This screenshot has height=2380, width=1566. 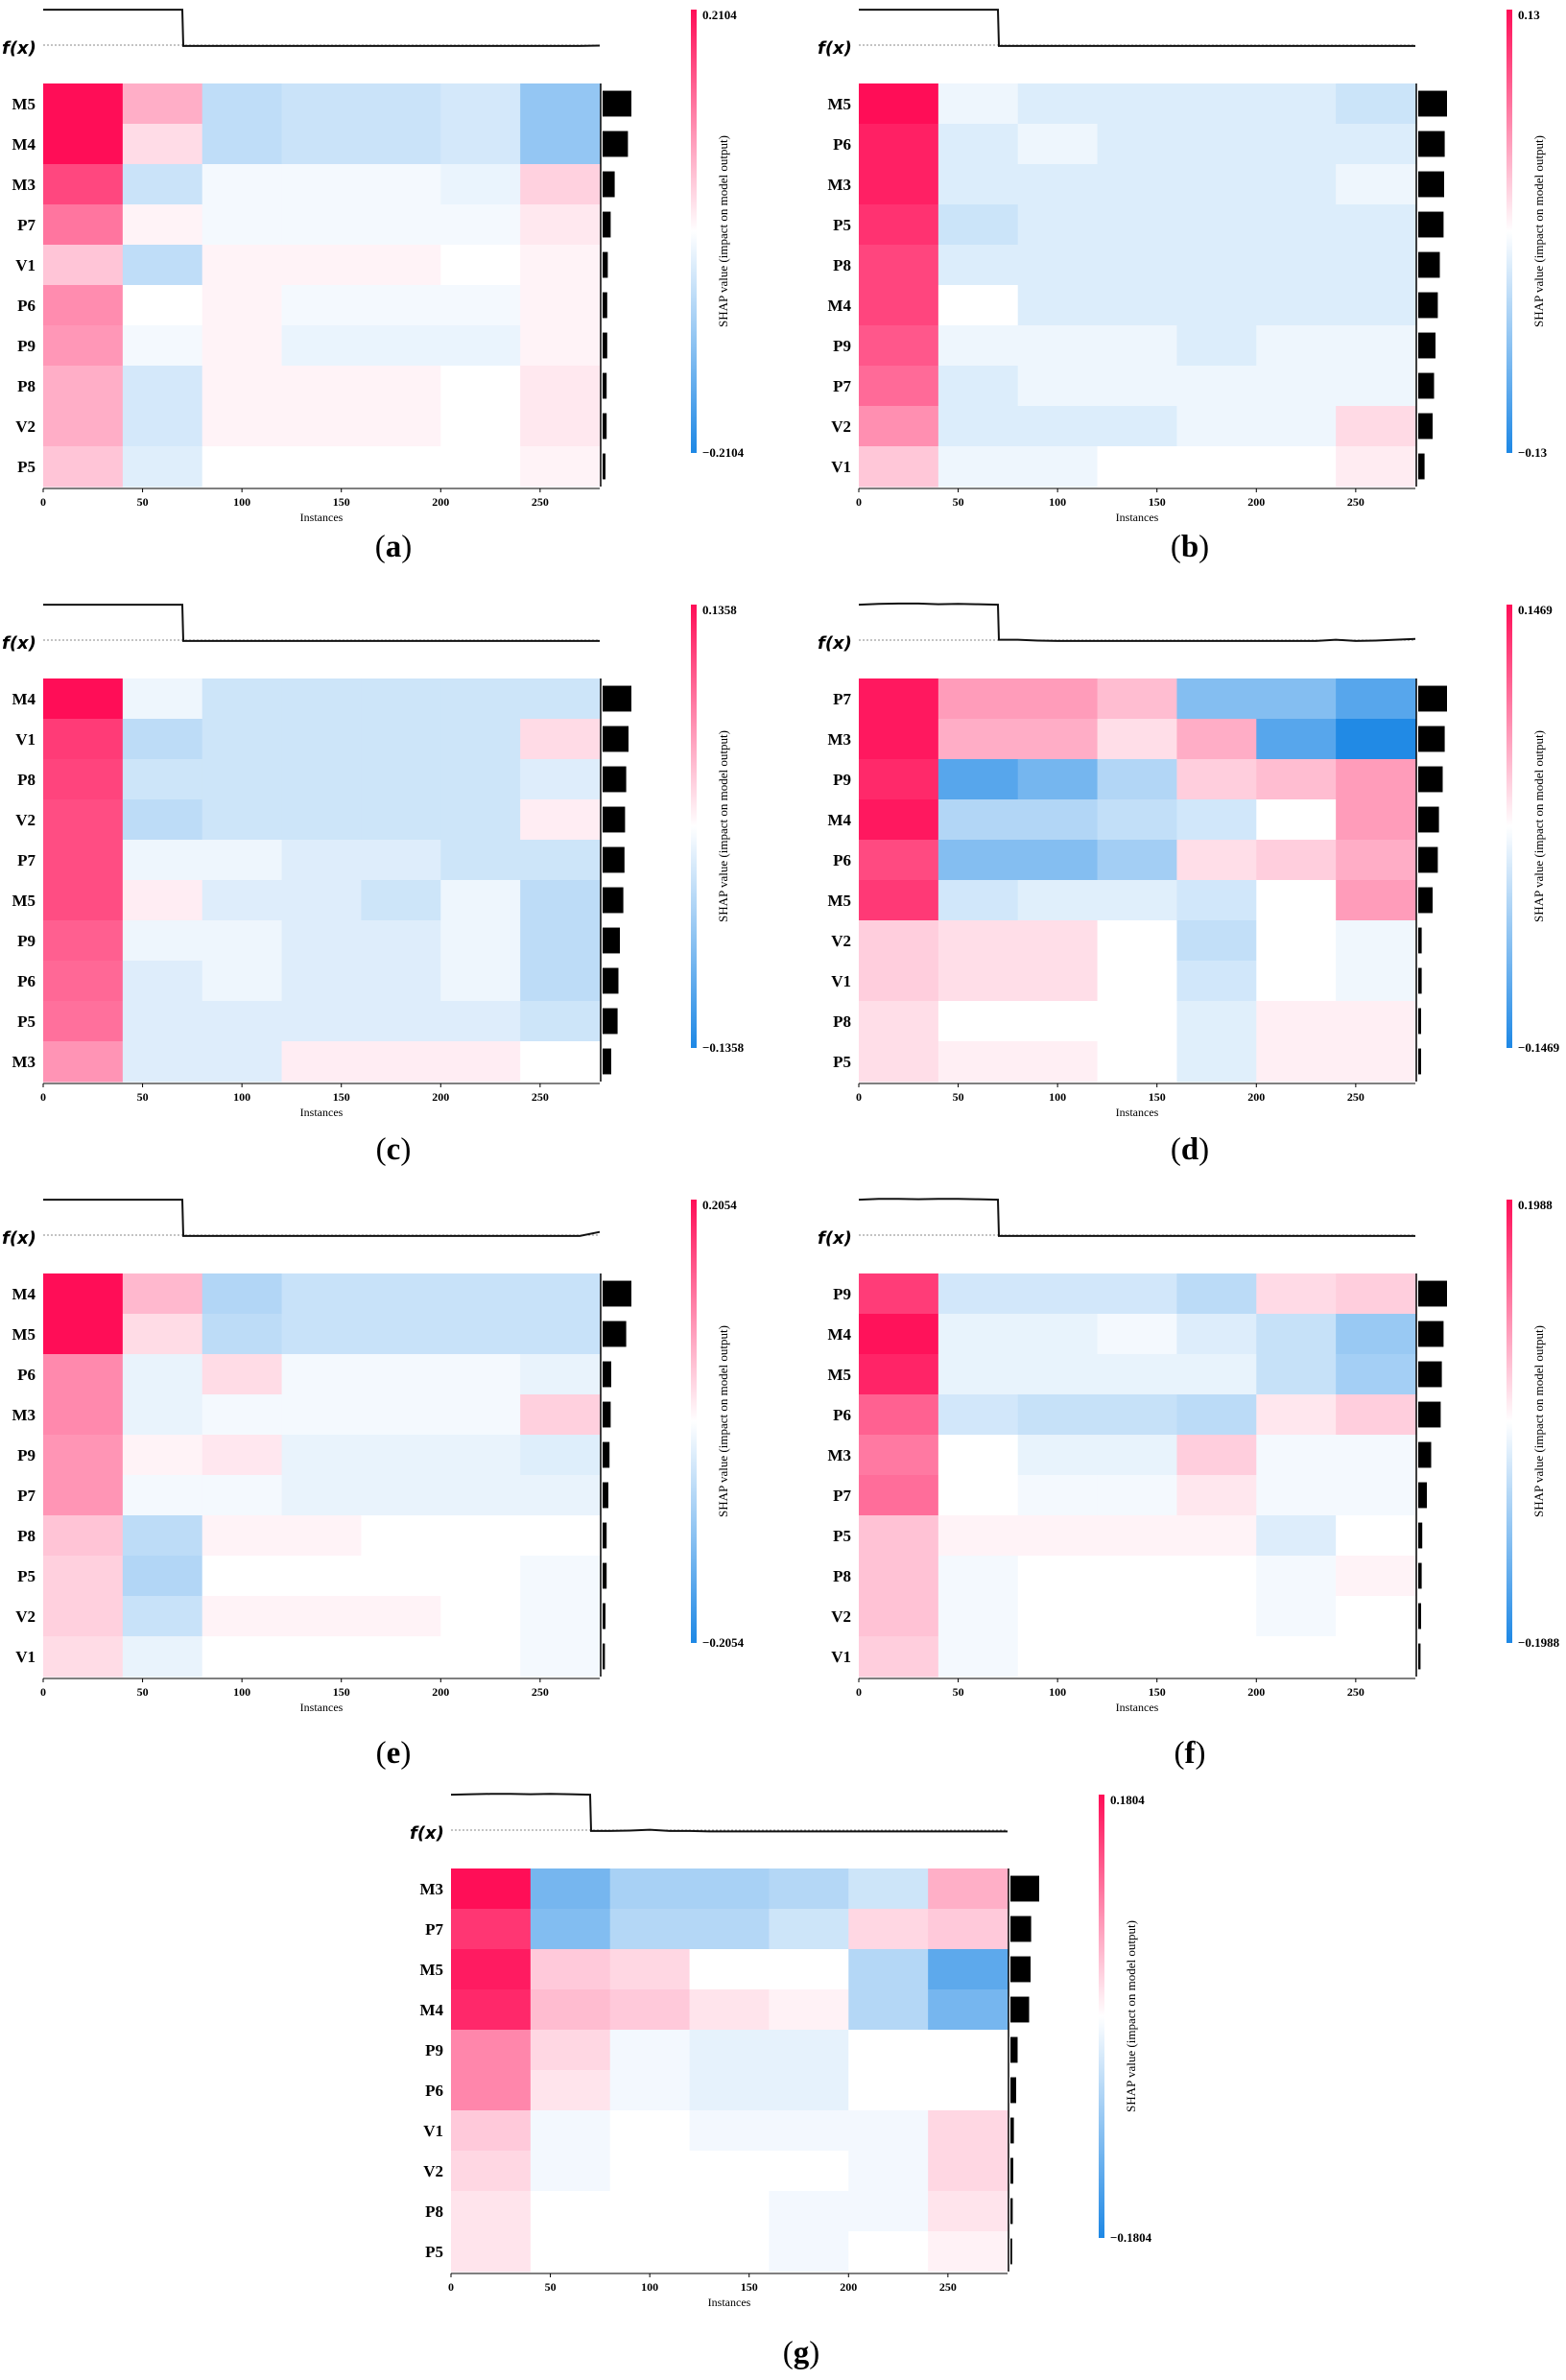 What do you see at coordinates (26, 1375) in the screenshot?
I see `feature-label: P6` at bounding box center [26, 1375].